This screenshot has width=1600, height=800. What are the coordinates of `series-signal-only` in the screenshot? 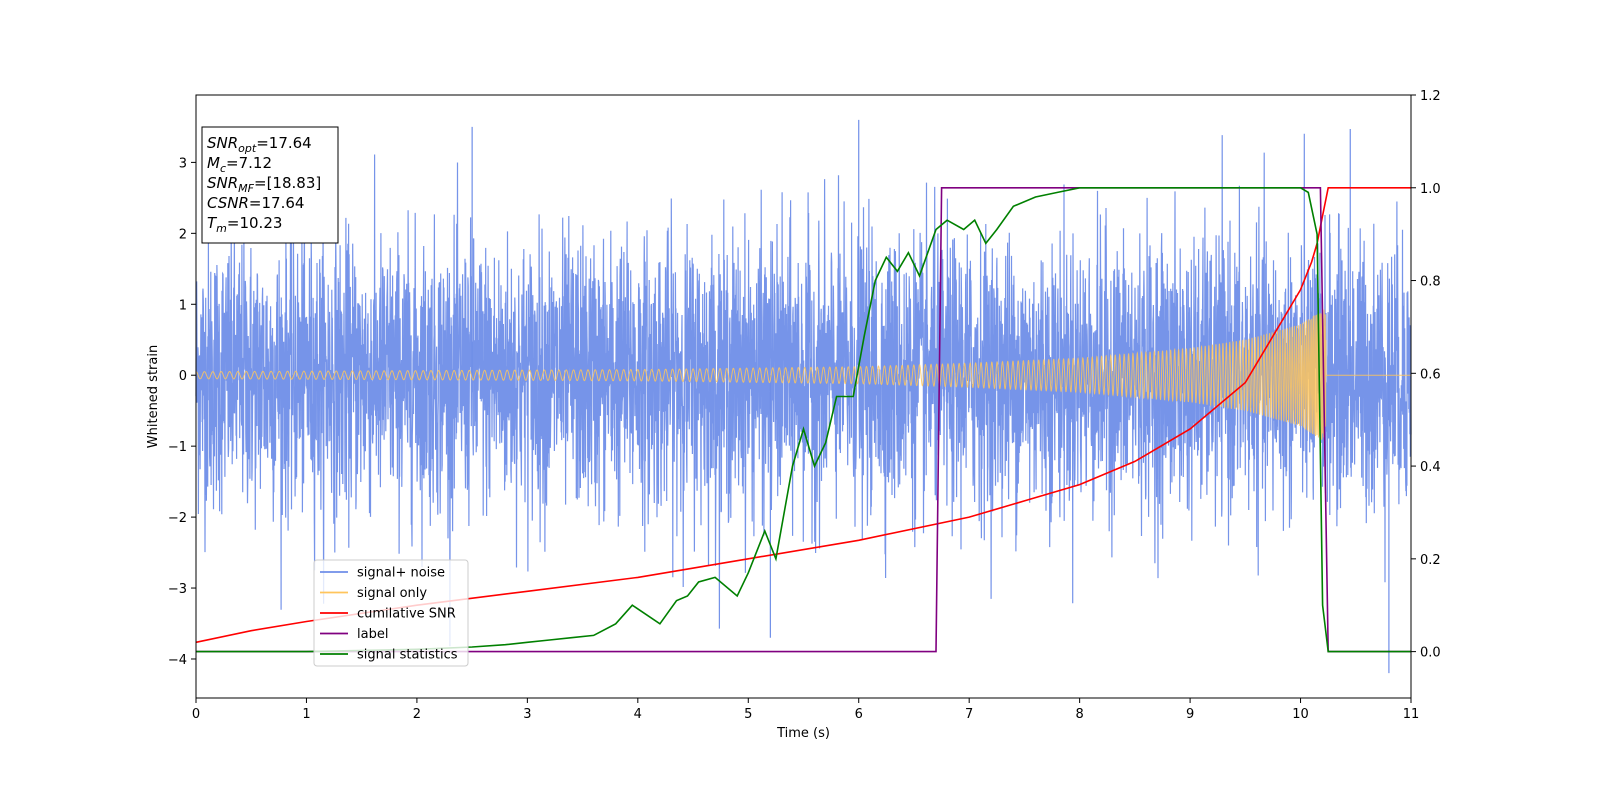 It's located at (803, 374).